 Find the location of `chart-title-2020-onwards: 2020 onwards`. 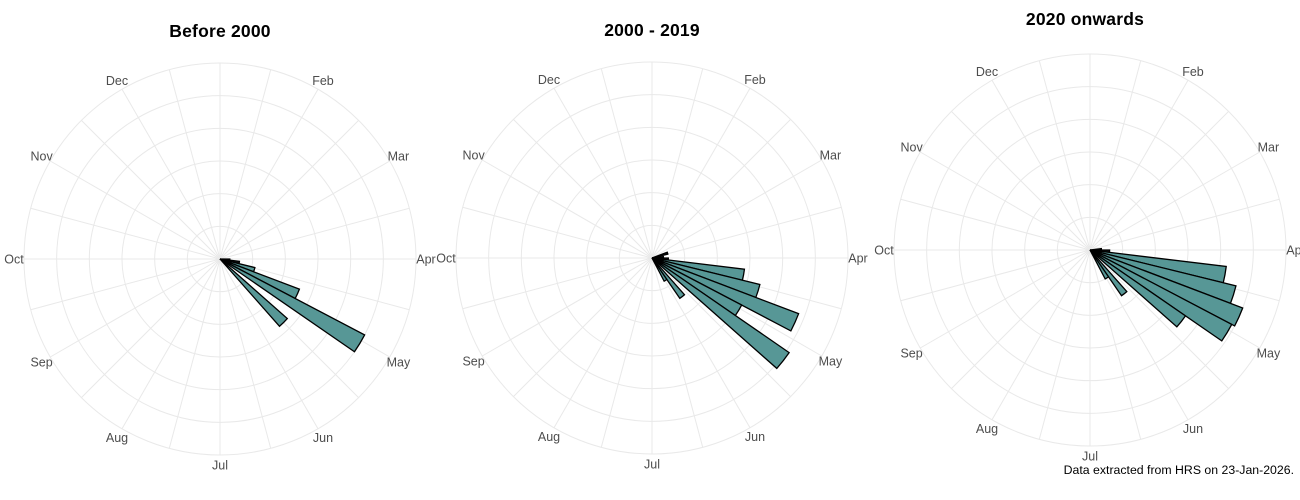

chart-title-2020-onwards: 2020 onwards is located at coordinates (1085, 19).